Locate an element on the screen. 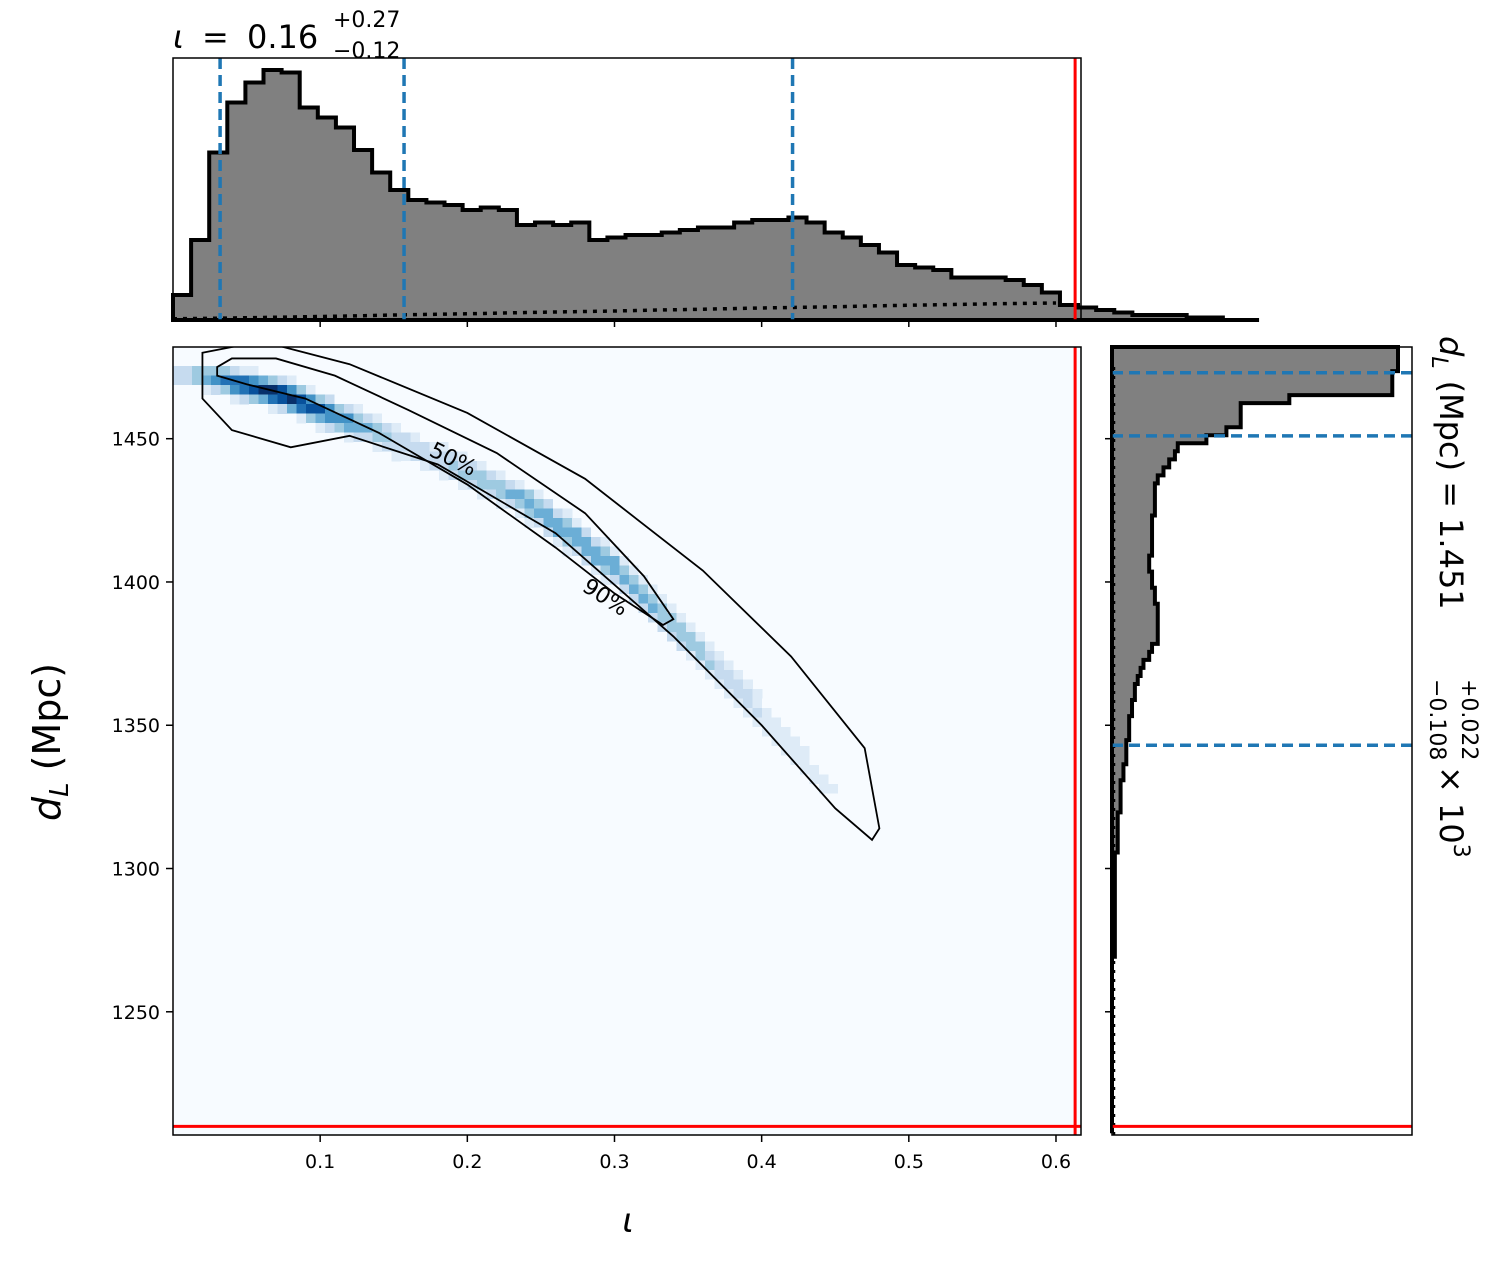  iota-tick-label-1: 0.2 is located at coordinates (467, 1162).